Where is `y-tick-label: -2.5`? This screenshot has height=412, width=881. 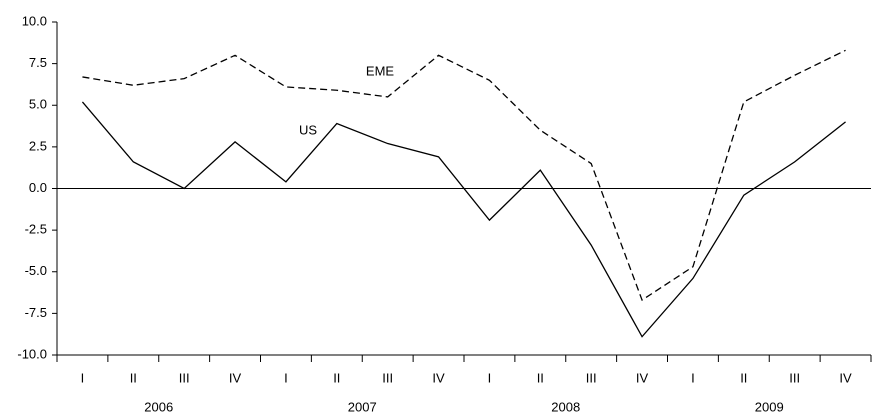
y-tick-label: -2.5 is located at coordinates (36, 229).